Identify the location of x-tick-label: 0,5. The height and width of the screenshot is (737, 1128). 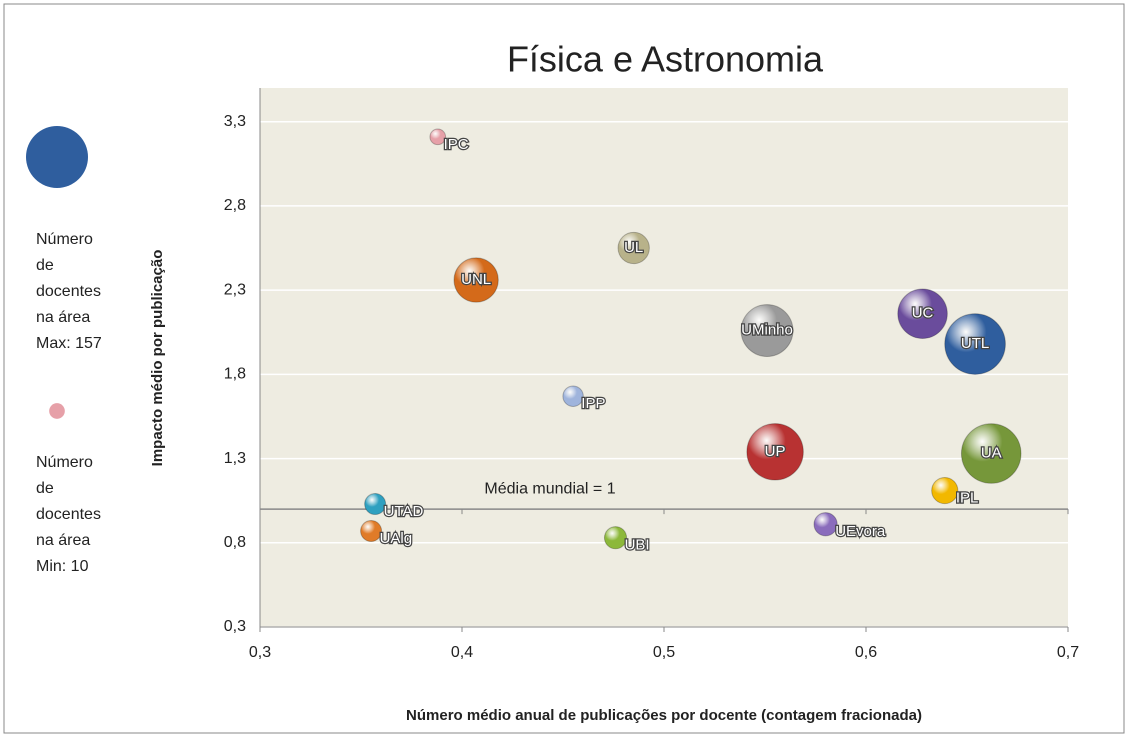
(664, 652).